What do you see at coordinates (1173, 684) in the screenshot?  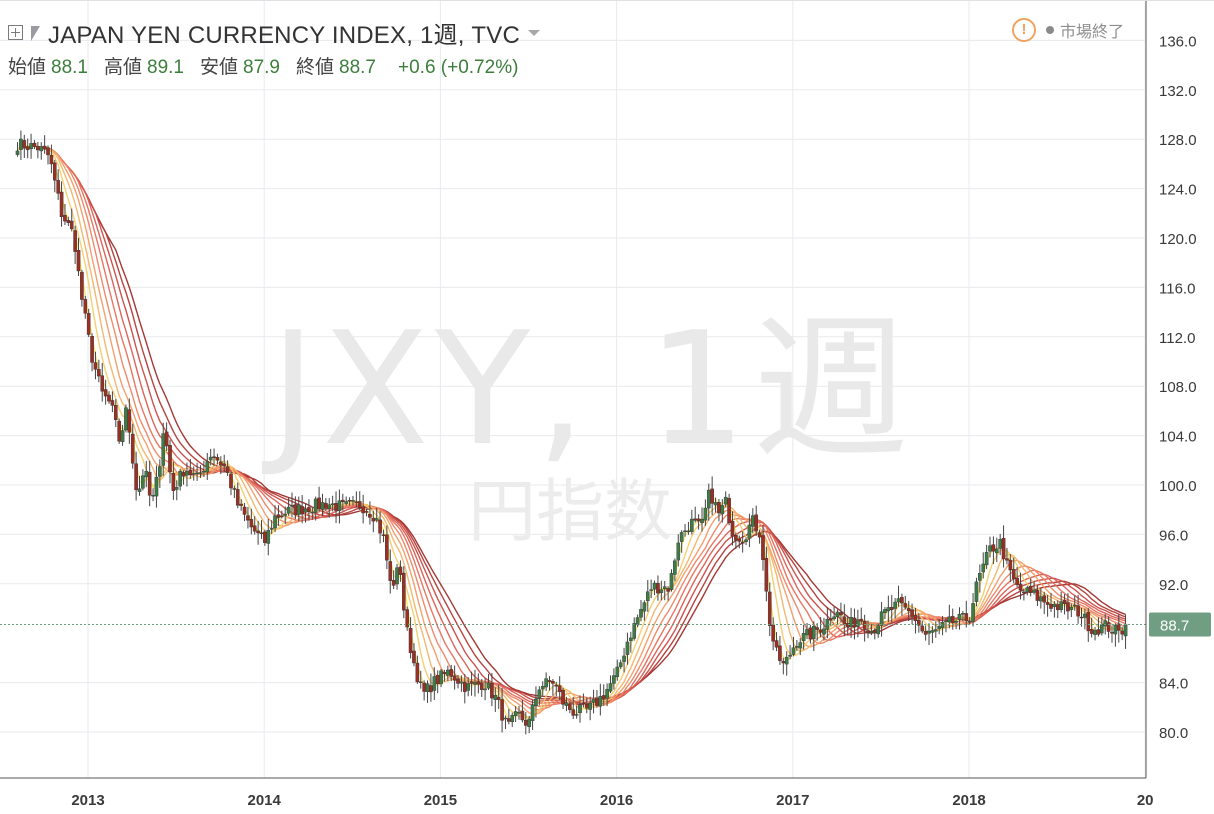 I see `y-tick-label: 84.0` at bounding box center [1173, 684].